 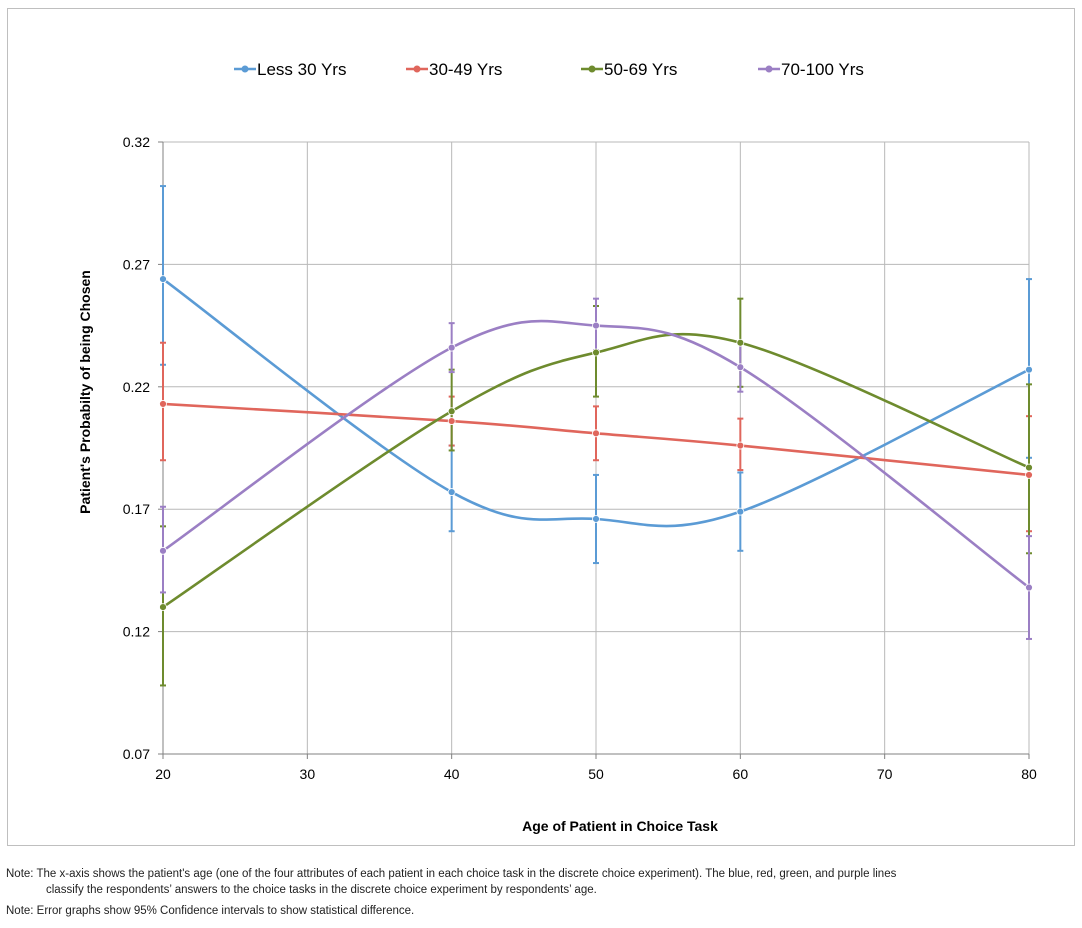 I want to click on legend-label-70-100-yrs: 70-100 Yrs, so click(x=822, y=69).